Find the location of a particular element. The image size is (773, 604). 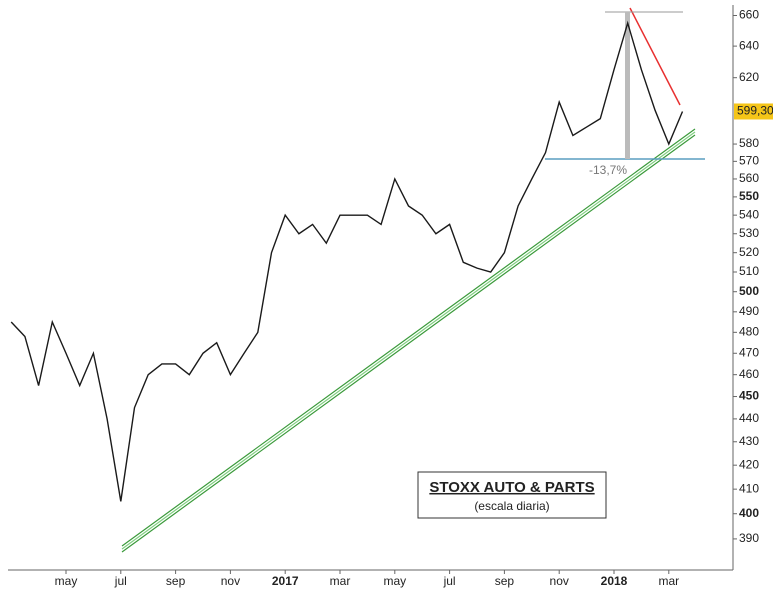

y-tick-label: 620 is located at coordinates (749, 77).